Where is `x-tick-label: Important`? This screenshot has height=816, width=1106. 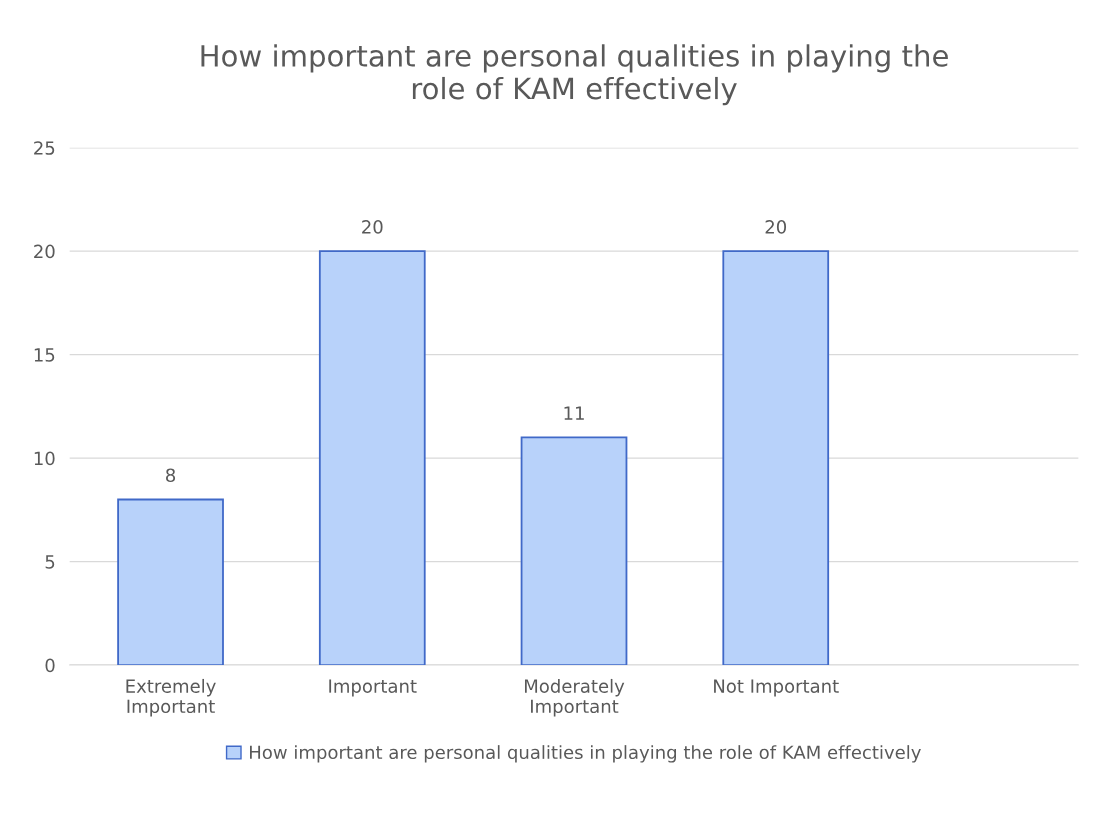 x-tick-label: Important is located at coordinates (373, 688).